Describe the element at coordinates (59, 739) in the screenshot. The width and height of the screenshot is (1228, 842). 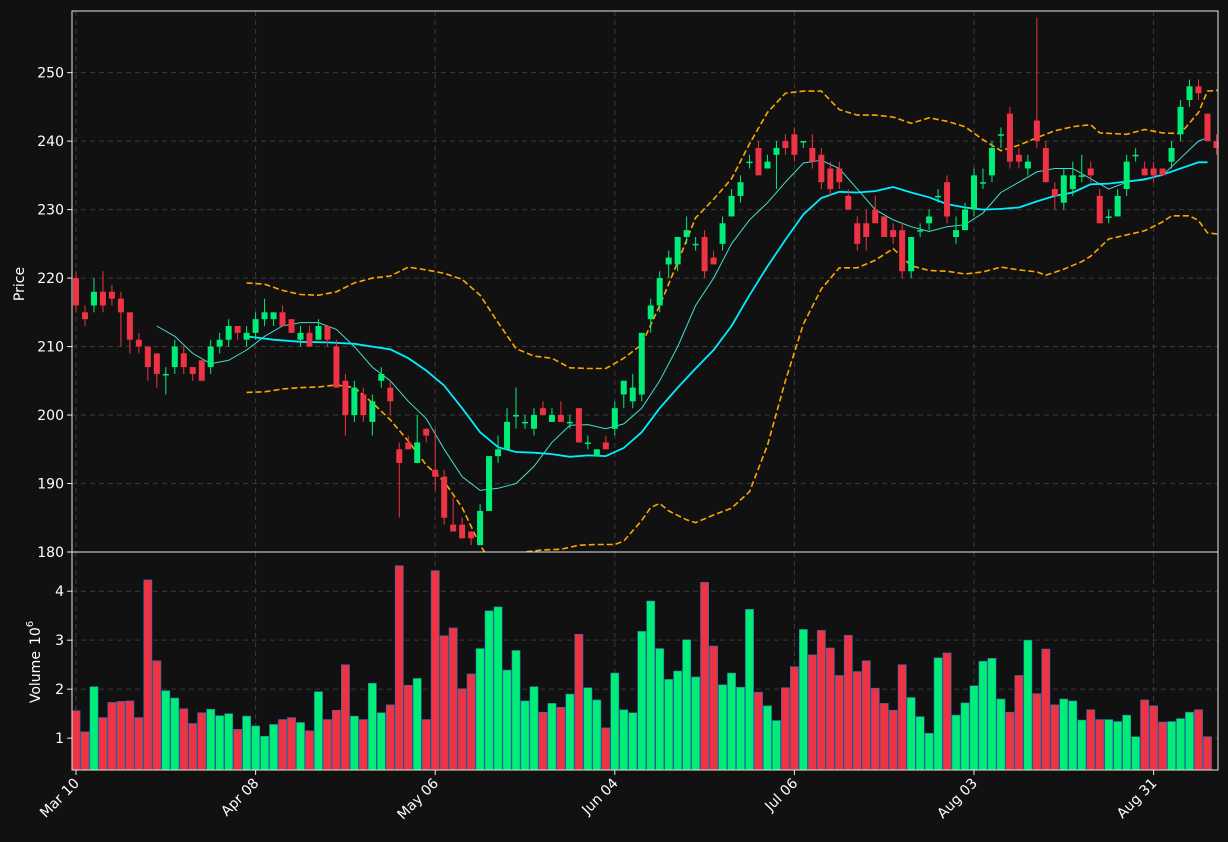
I see `volume-tick-label: 1` at that location.